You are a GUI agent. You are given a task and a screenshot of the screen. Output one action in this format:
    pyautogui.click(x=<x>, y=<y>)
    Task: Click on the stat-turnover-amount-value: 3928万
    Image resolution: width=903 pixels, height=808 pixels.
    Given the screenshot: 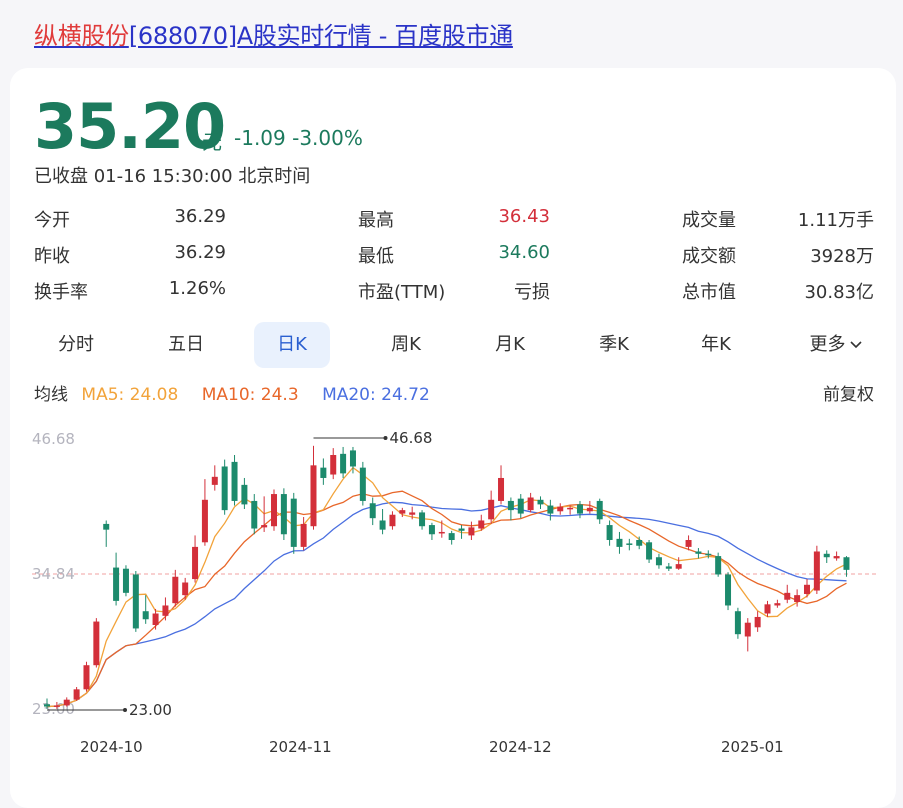 What is the action you would take?
    pyautogui.click(x=842, y=256)
    